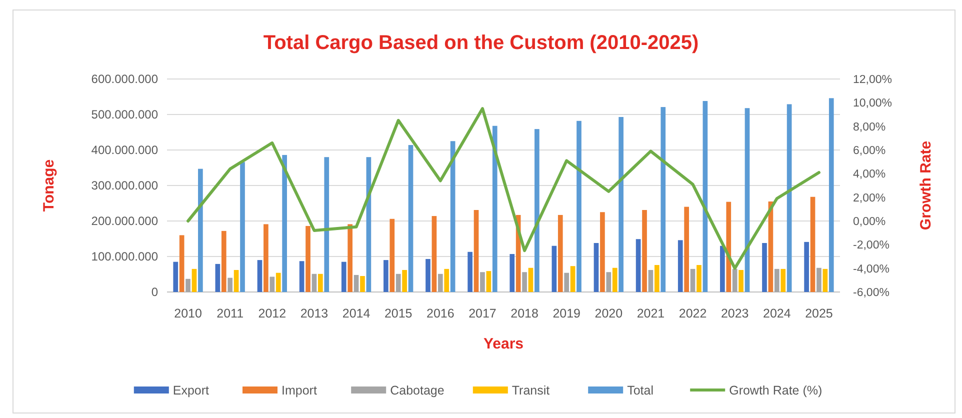 The width and height of the screenshot is (962, 418). What do you see at coordinates (503, 343) in the screenshot?
I see `x-axis-title: Years` at bounding box center [503, 343].